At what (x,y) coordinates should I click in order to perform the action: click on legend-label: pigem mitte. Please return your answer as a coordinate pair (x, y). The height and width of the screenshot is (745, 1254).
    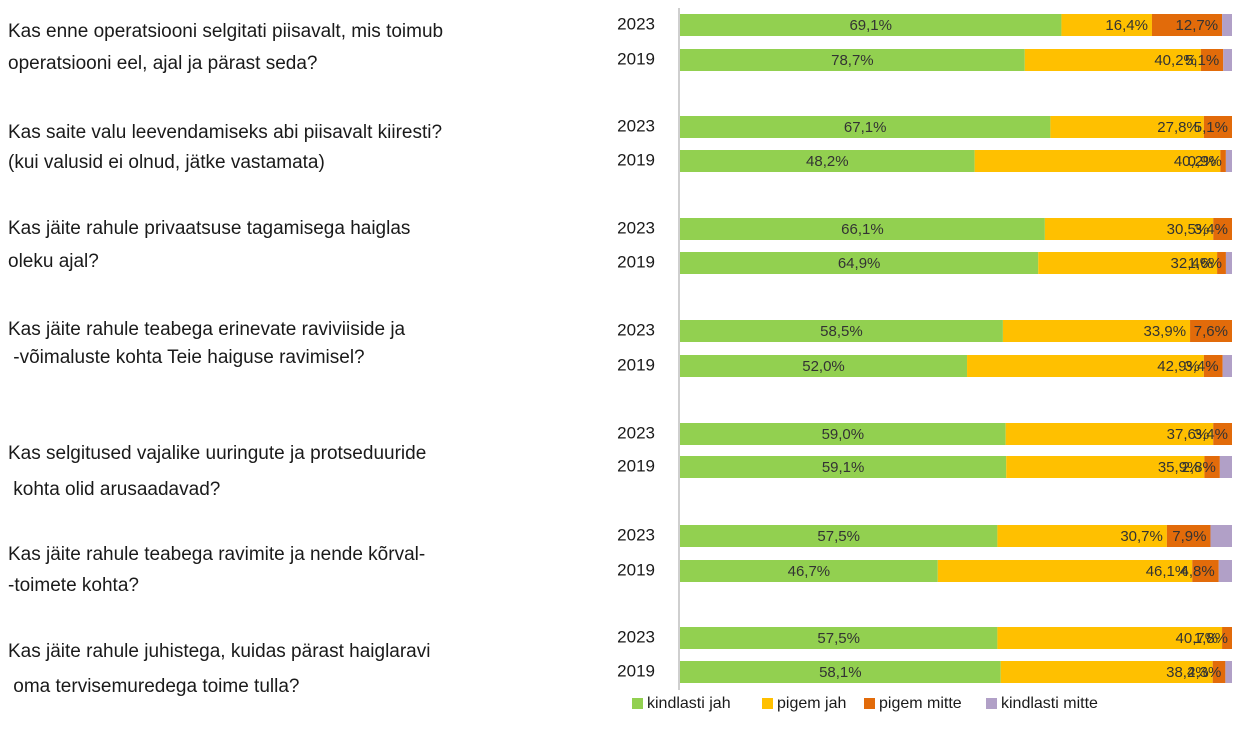
    Looking at the image, I should click on (920, 703).